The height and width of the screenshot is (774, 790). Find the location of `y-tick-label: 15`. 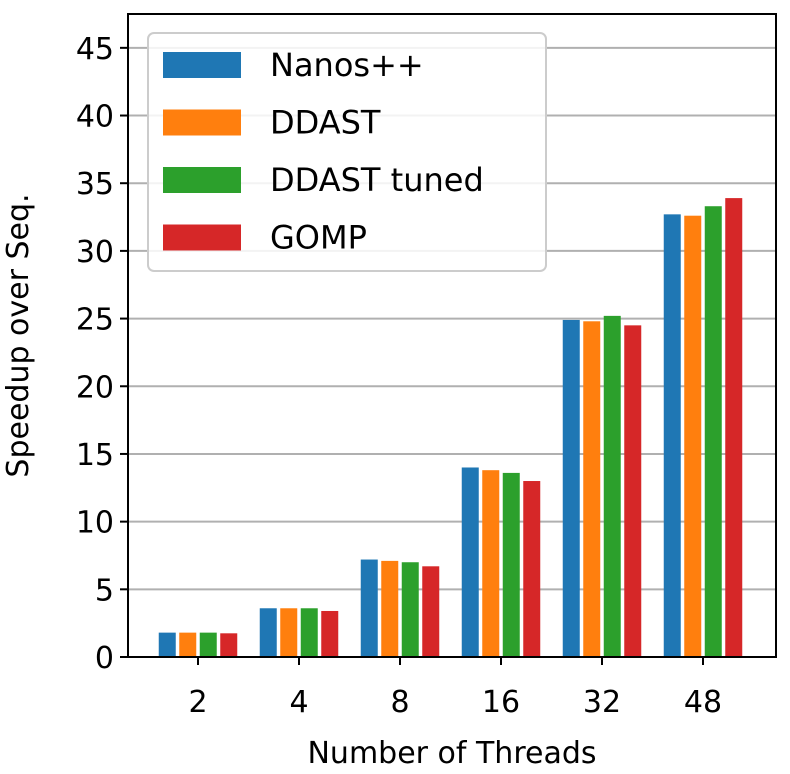

y-tick-label: 15 is located at coordinates (95, 455).